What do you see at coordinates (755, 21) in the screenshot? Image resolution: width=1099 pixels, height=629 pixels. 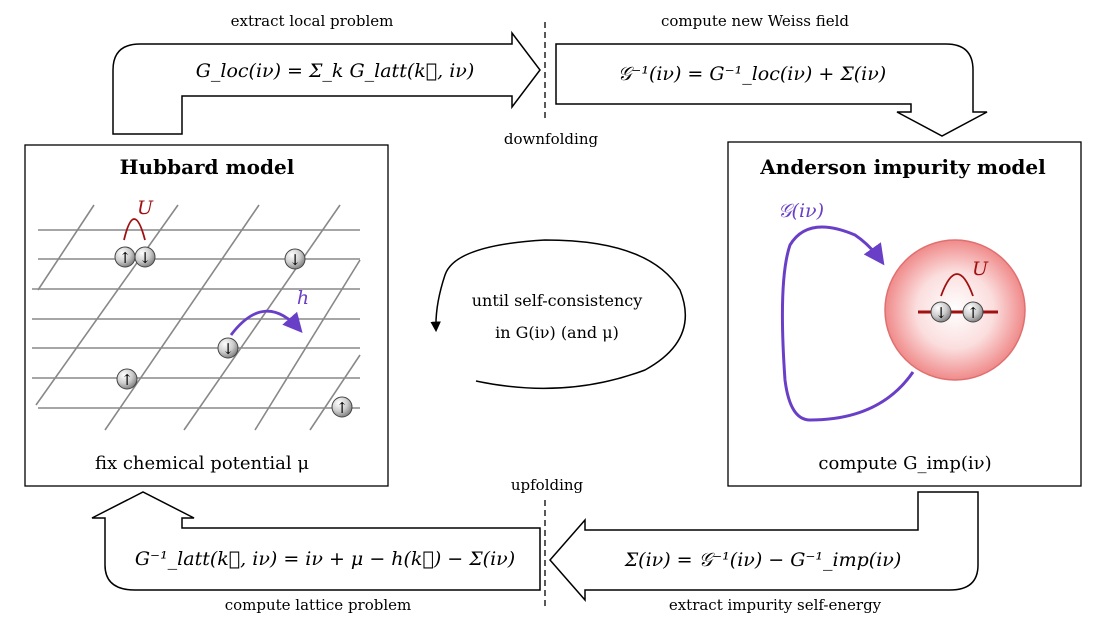 I see `top-right-label: compute new Weiss field` at bounding box center [755, 21].